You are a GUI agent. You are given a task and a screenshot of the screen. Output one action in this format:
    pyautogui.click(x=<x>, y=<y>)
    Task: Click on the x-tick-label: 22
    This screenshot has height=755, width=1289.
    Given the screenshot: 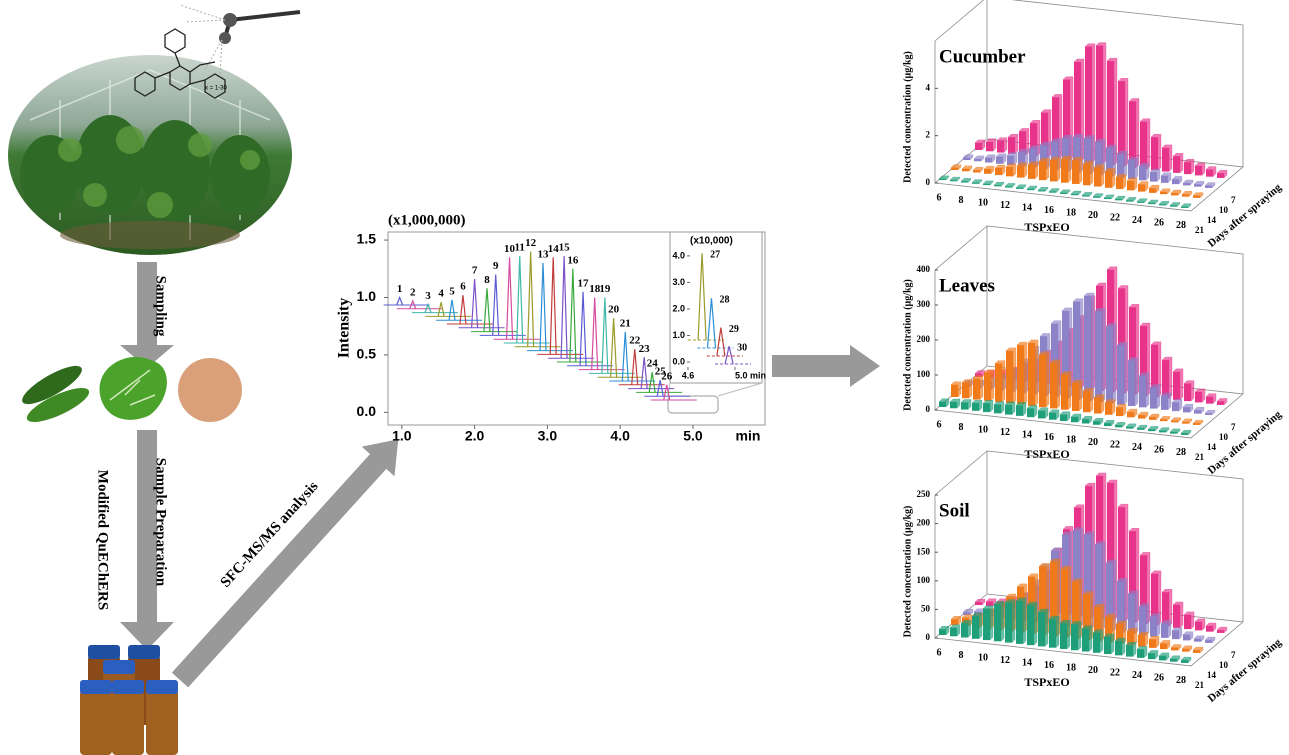 What is the action you would take?
    pyautogui.click(x=1115, y=673)
    